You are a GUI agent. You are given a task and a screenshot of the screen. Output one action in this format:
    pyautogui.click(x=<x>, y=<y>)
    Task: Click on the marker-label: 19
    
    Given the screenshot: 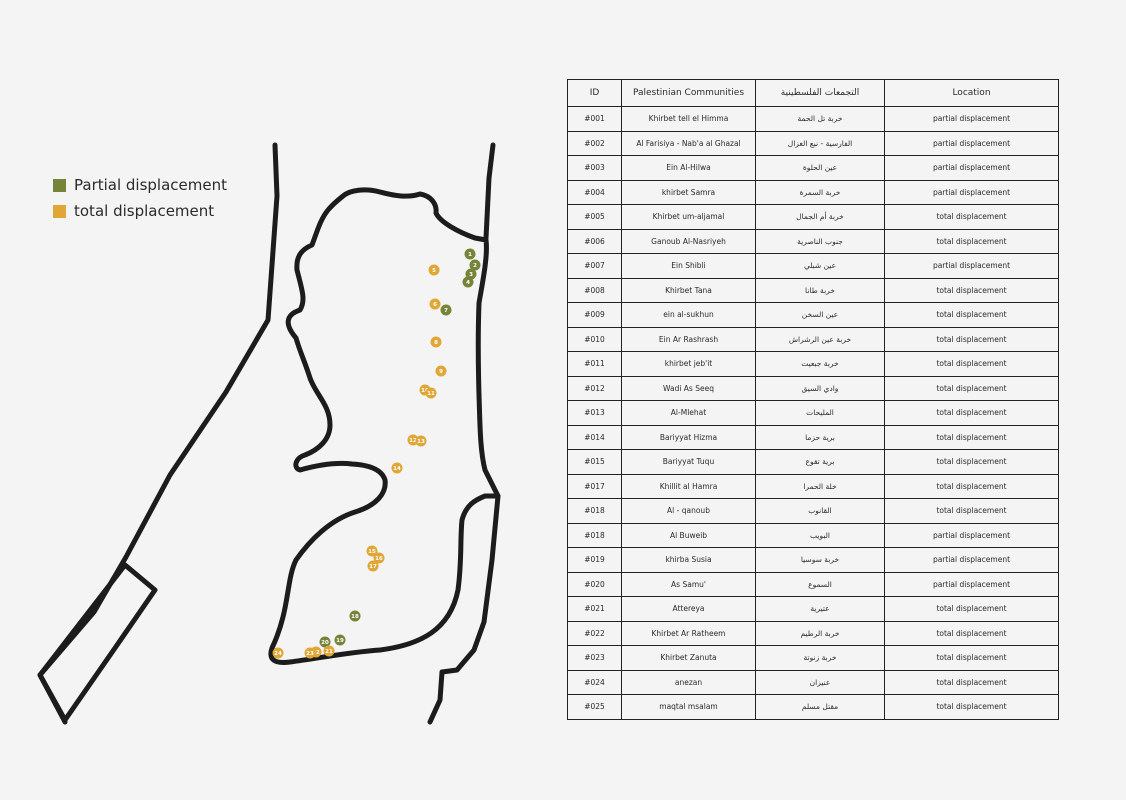 What is the action you would take?
    pyautogui.click(x=340, y=641)
    